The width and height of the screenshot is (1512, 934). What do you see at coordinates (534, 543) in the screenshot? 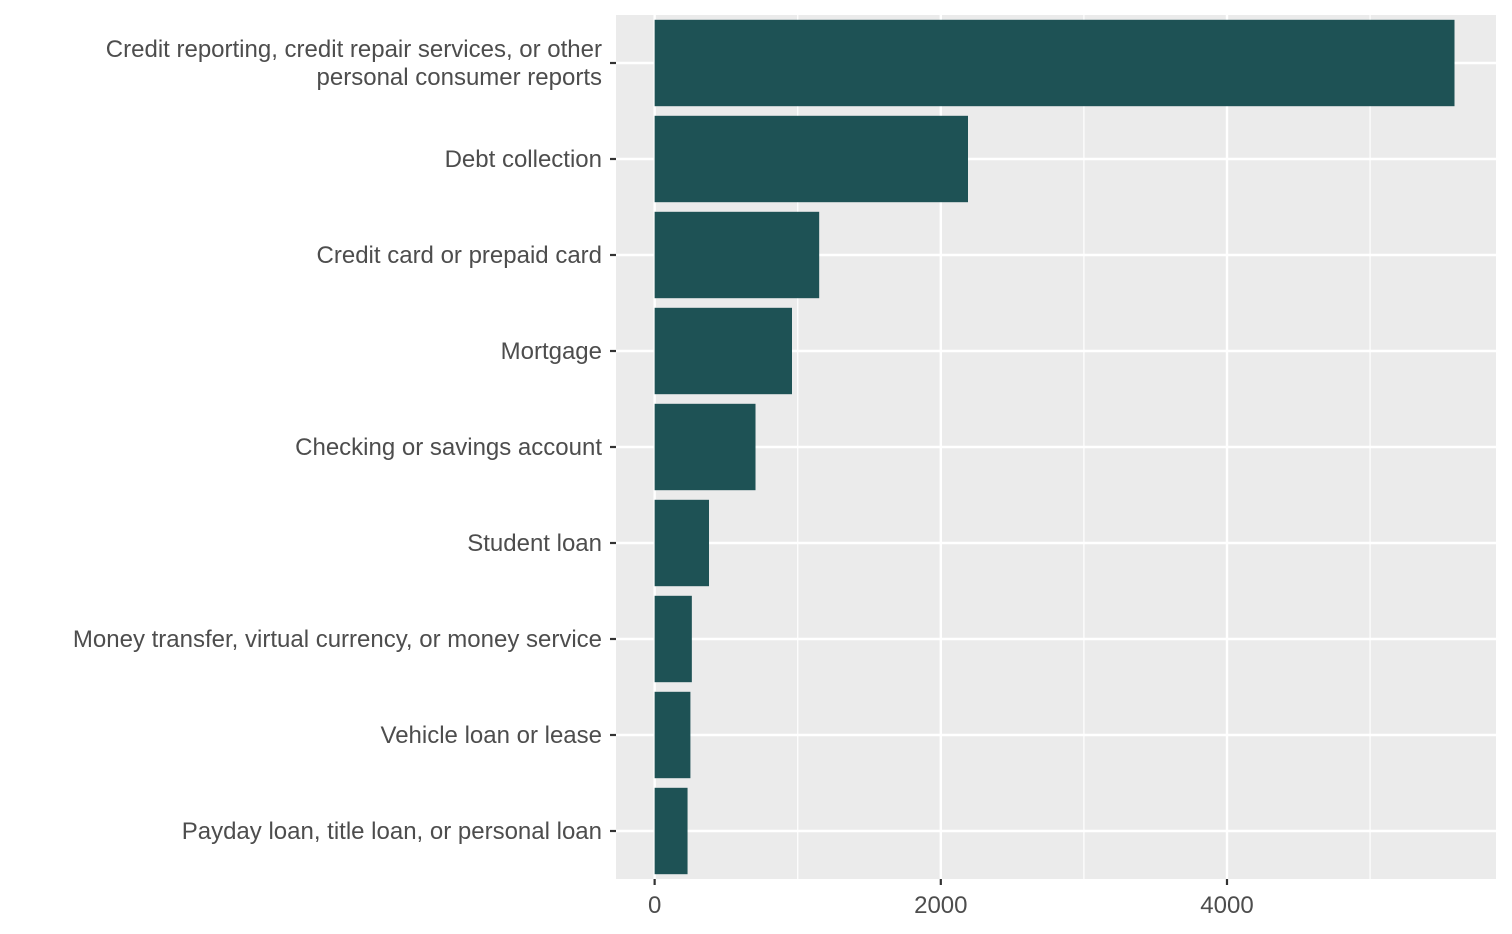
I see `y-tick-label: Student loan` at bounding box center [534, 543].